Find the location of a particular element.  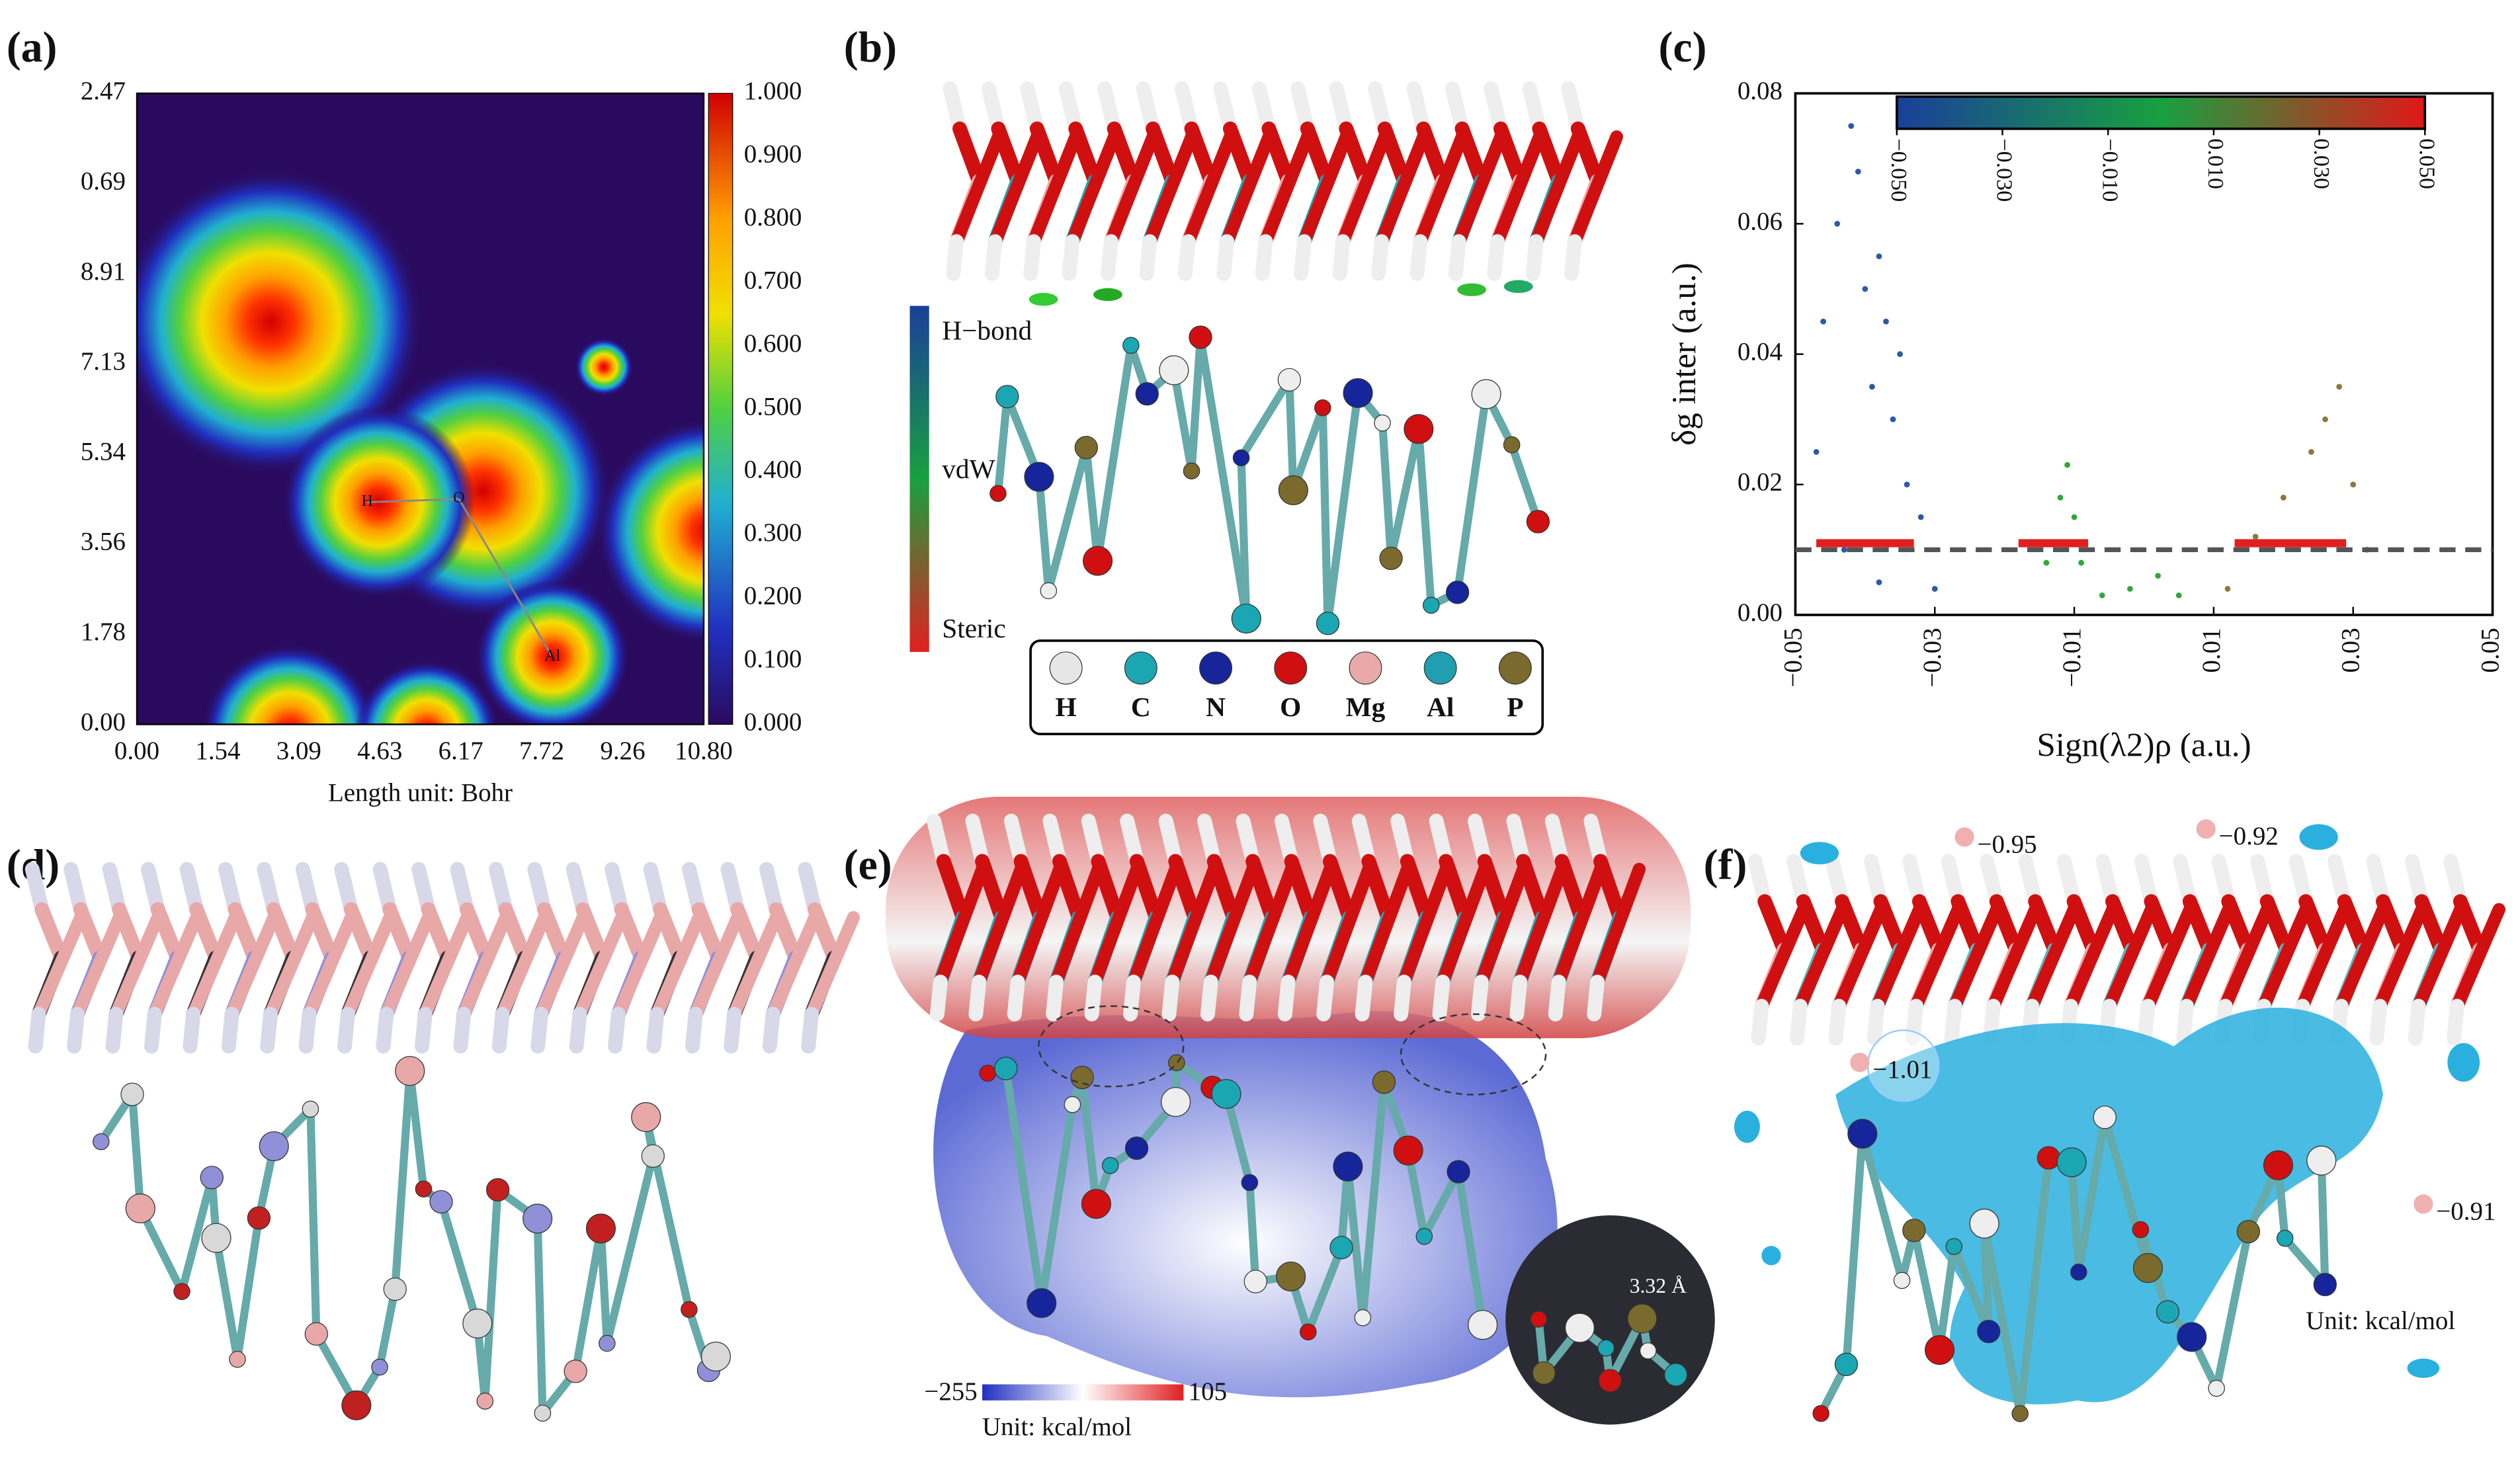

plot-frame is located at coordinates (2144, 354).